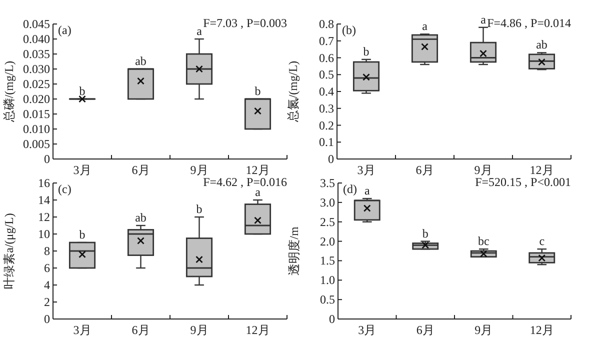 The height and width of the screenshot is (339, 594). Describe the element at coordinates (523, 182) in the screenshot. I see `annotation: F=520.15 , P<0.001` at that location.